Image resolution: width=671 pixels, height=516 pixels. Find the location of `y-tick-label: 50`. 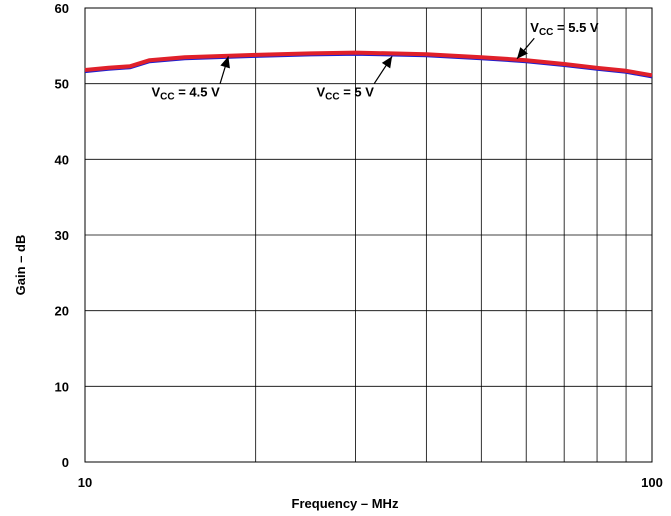

y-tick-label: 50 is located at coordinates (62, 84).